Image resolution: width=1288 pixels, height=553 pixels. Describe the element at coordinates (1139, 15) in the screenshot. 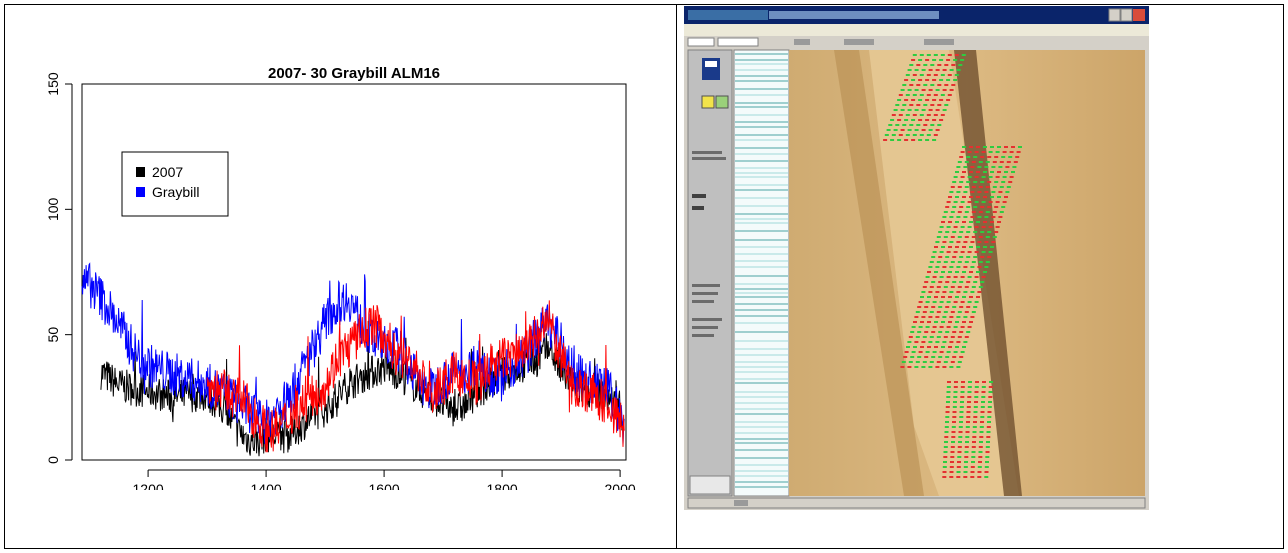

I see `close-icon` at that location.